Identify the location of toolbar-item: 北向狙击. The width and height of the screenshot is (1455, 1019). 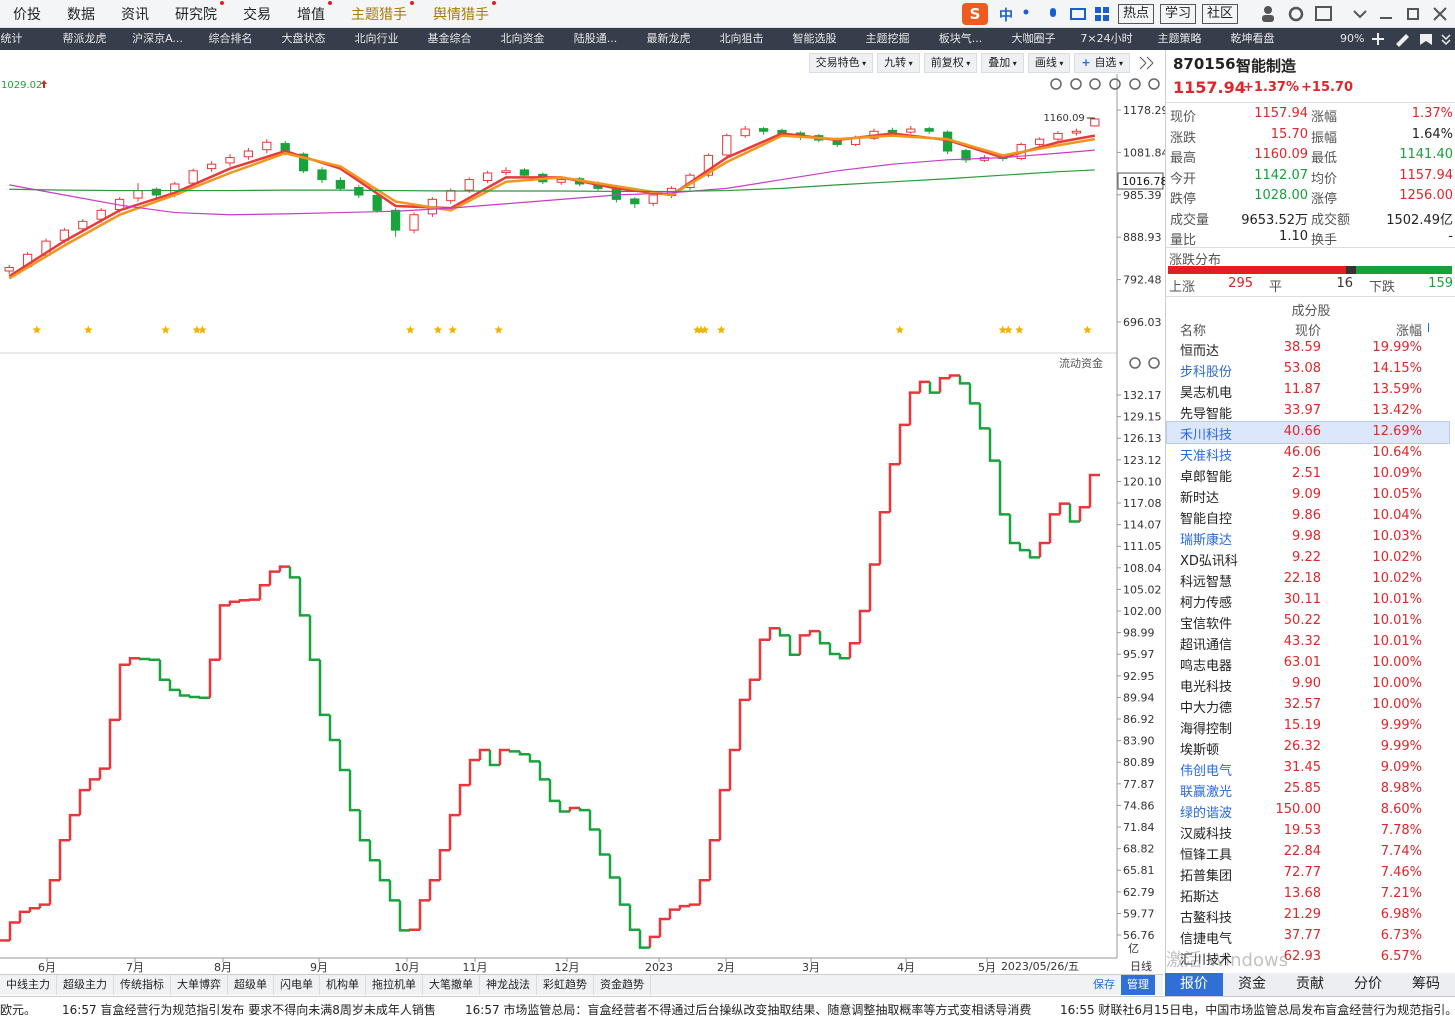
(741, 38).